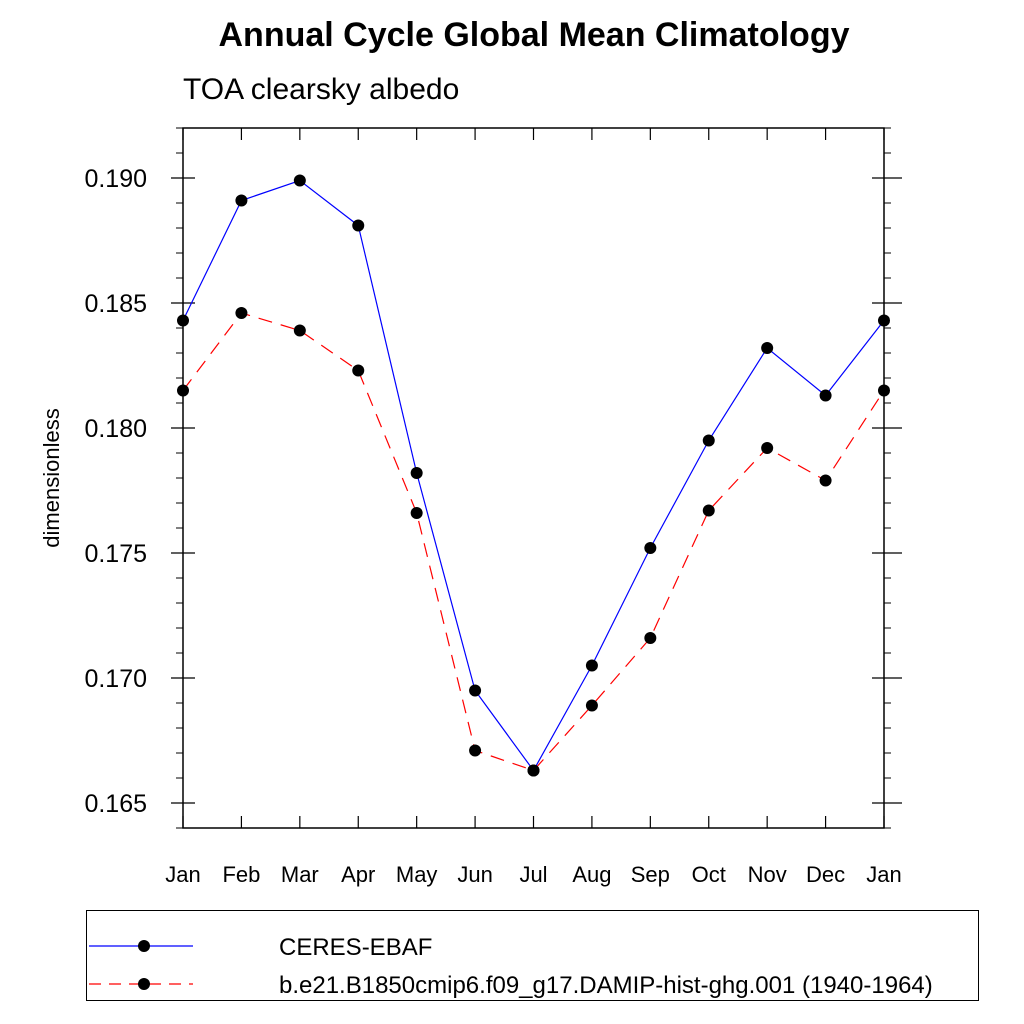  Describe the element at coordinates (51, 477) in the screenshot. I see `y-axis-label: dimensionless` at that location.